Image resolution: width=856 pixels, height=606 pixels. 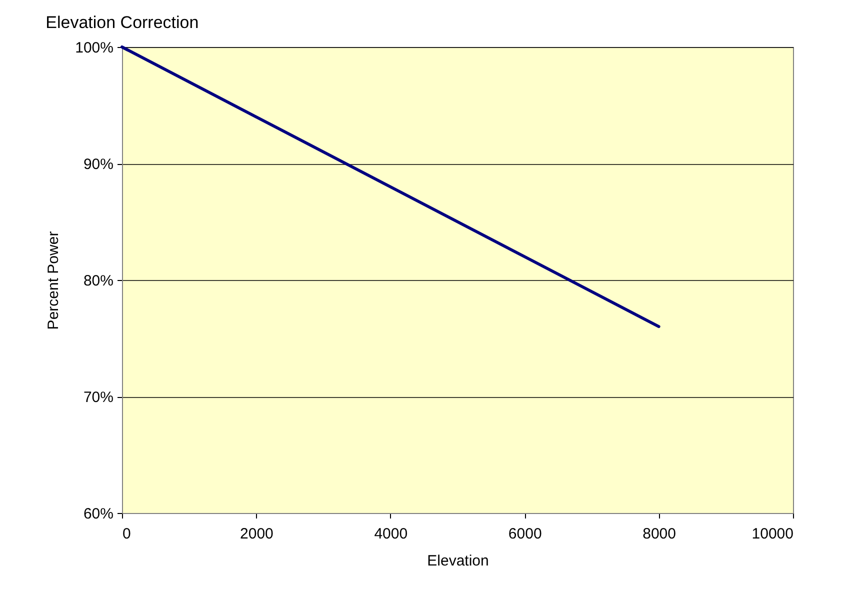 What do you see at coordinates (98, 164) in the screenshot?
I see `y-tick-label: 90%` at bounding box center [98, 164].